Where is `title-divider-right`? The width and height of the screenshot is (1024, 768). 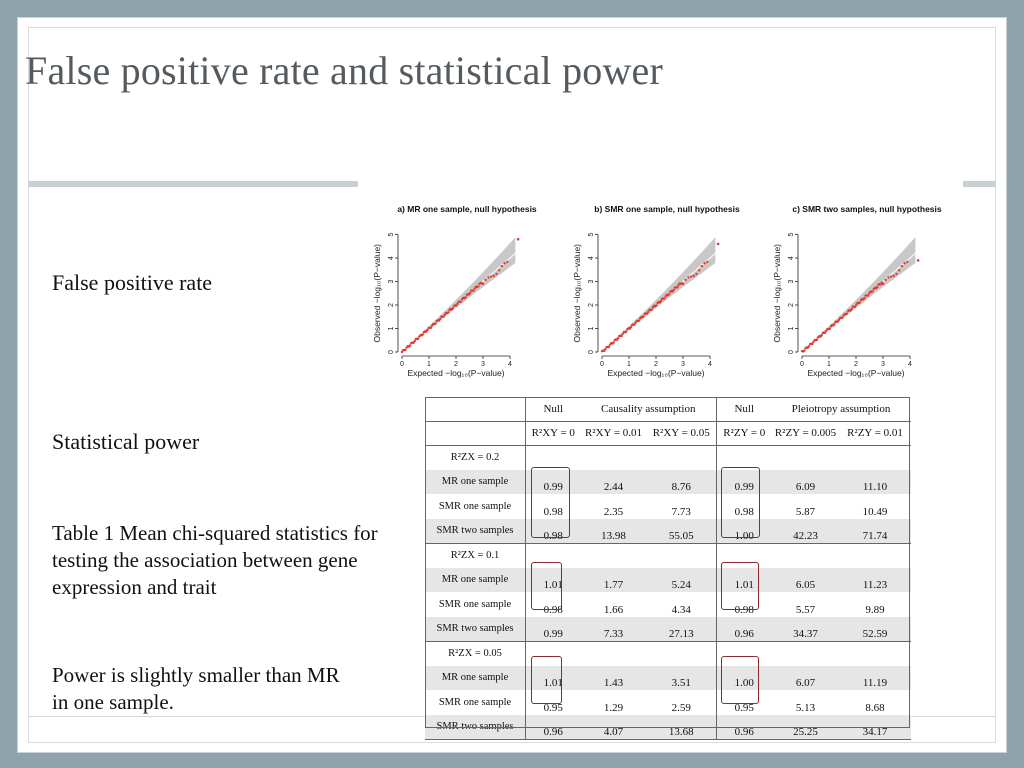
title-divider-right is located at coordinates (979, 184).